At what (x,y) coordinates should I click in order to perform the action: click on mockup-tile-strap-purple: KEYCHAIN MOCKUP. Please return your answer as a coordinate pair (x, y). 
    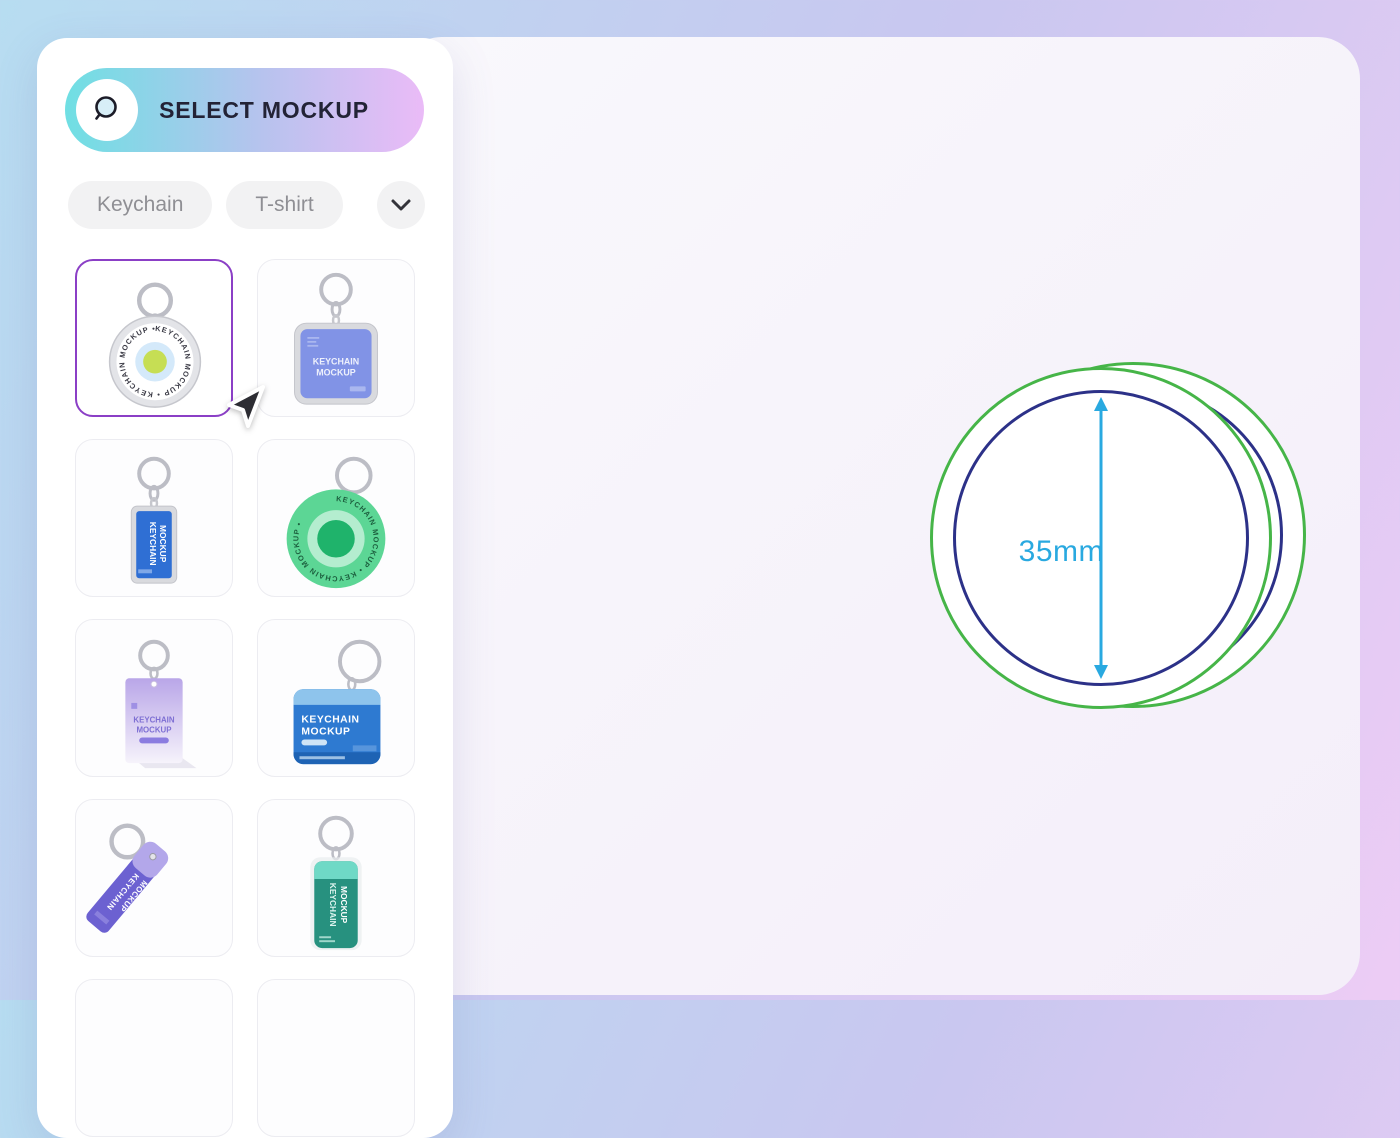
    Looking at the image, I should click on (154, 878).